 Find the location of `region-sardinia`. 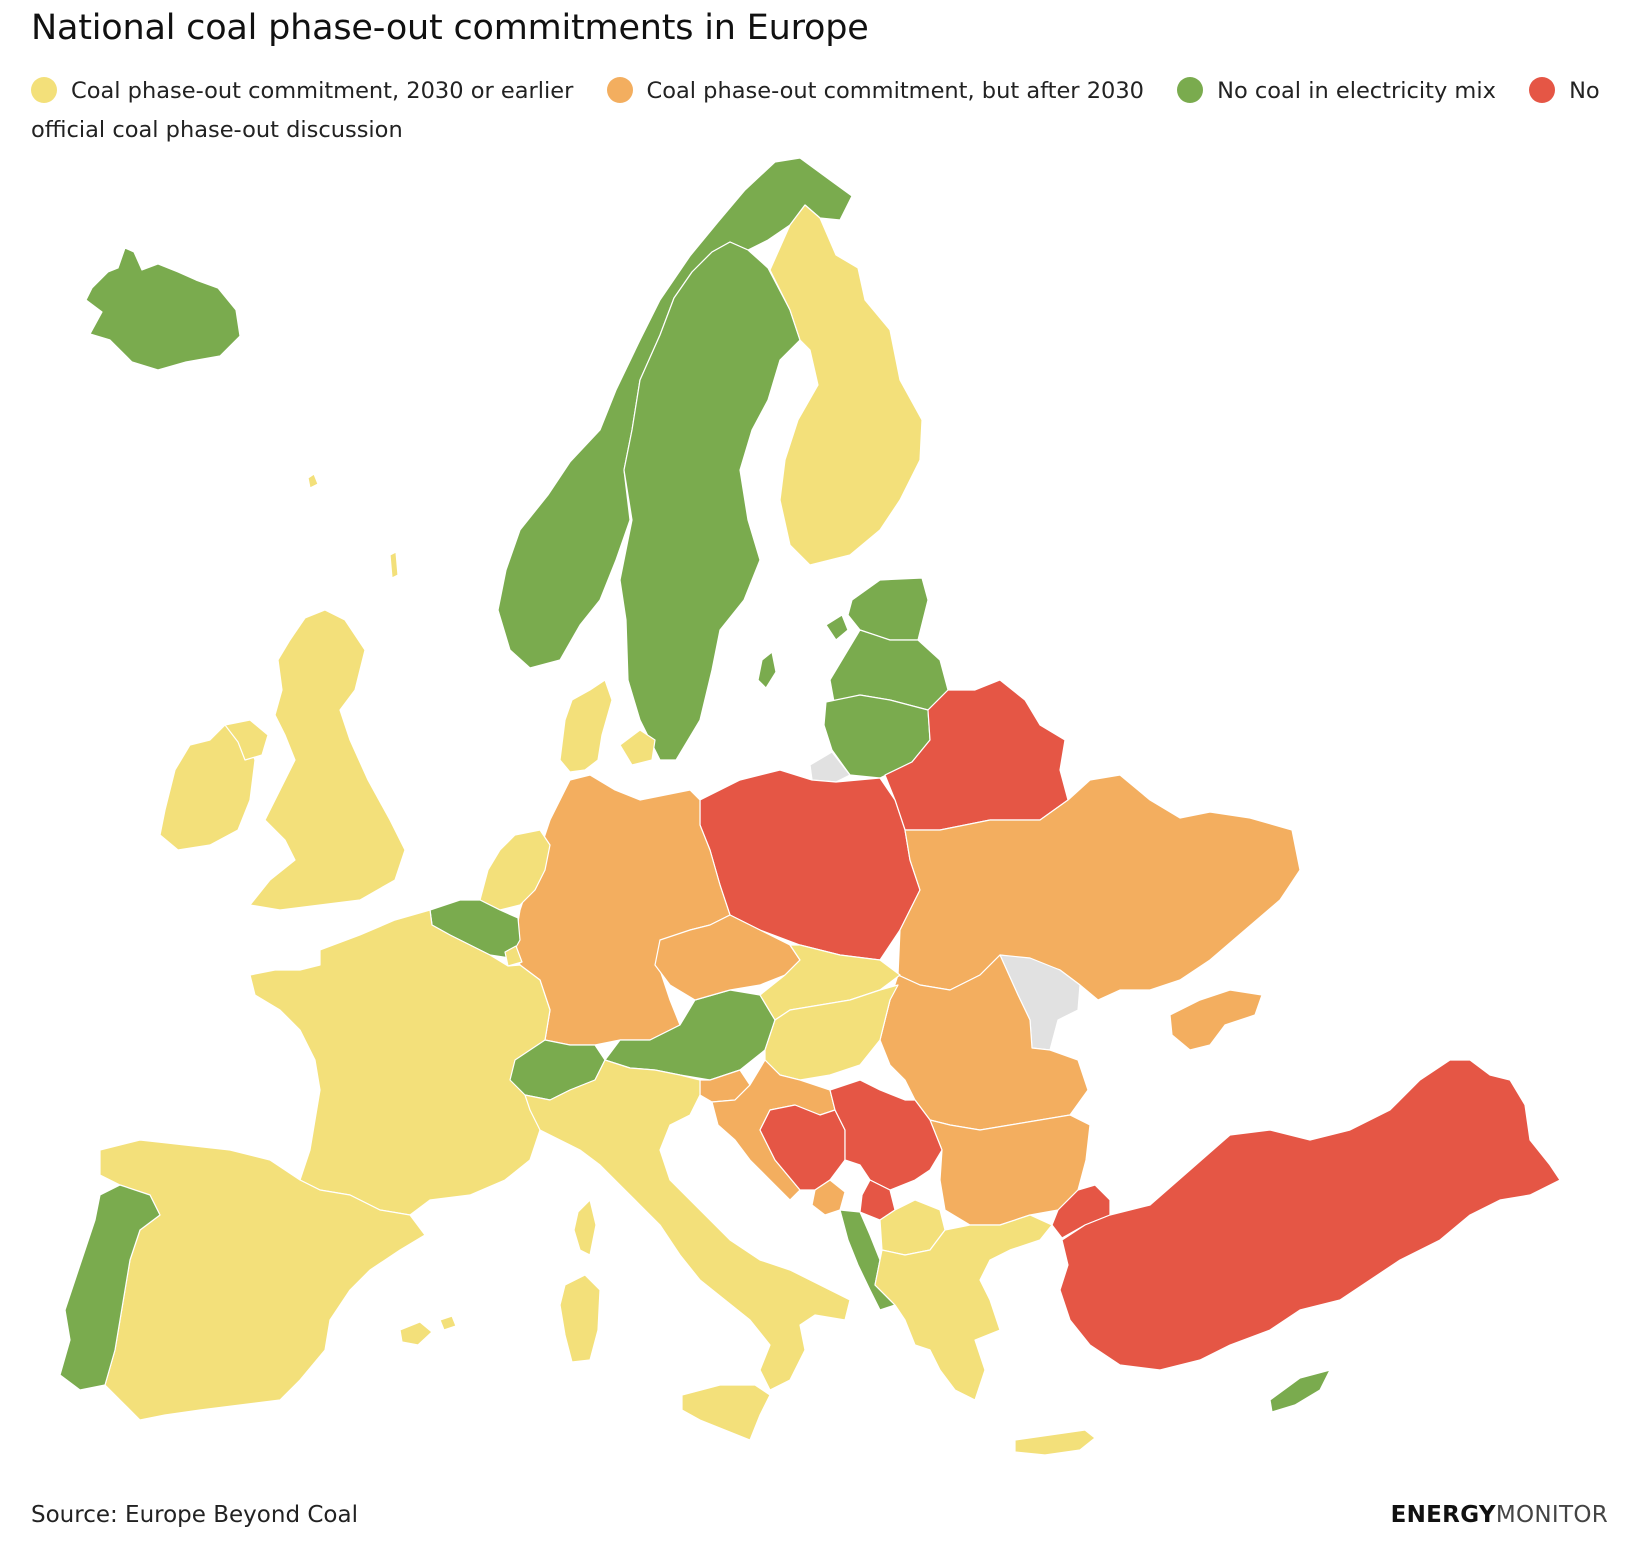

region-sardinia is located at coordinates (580, 1318).